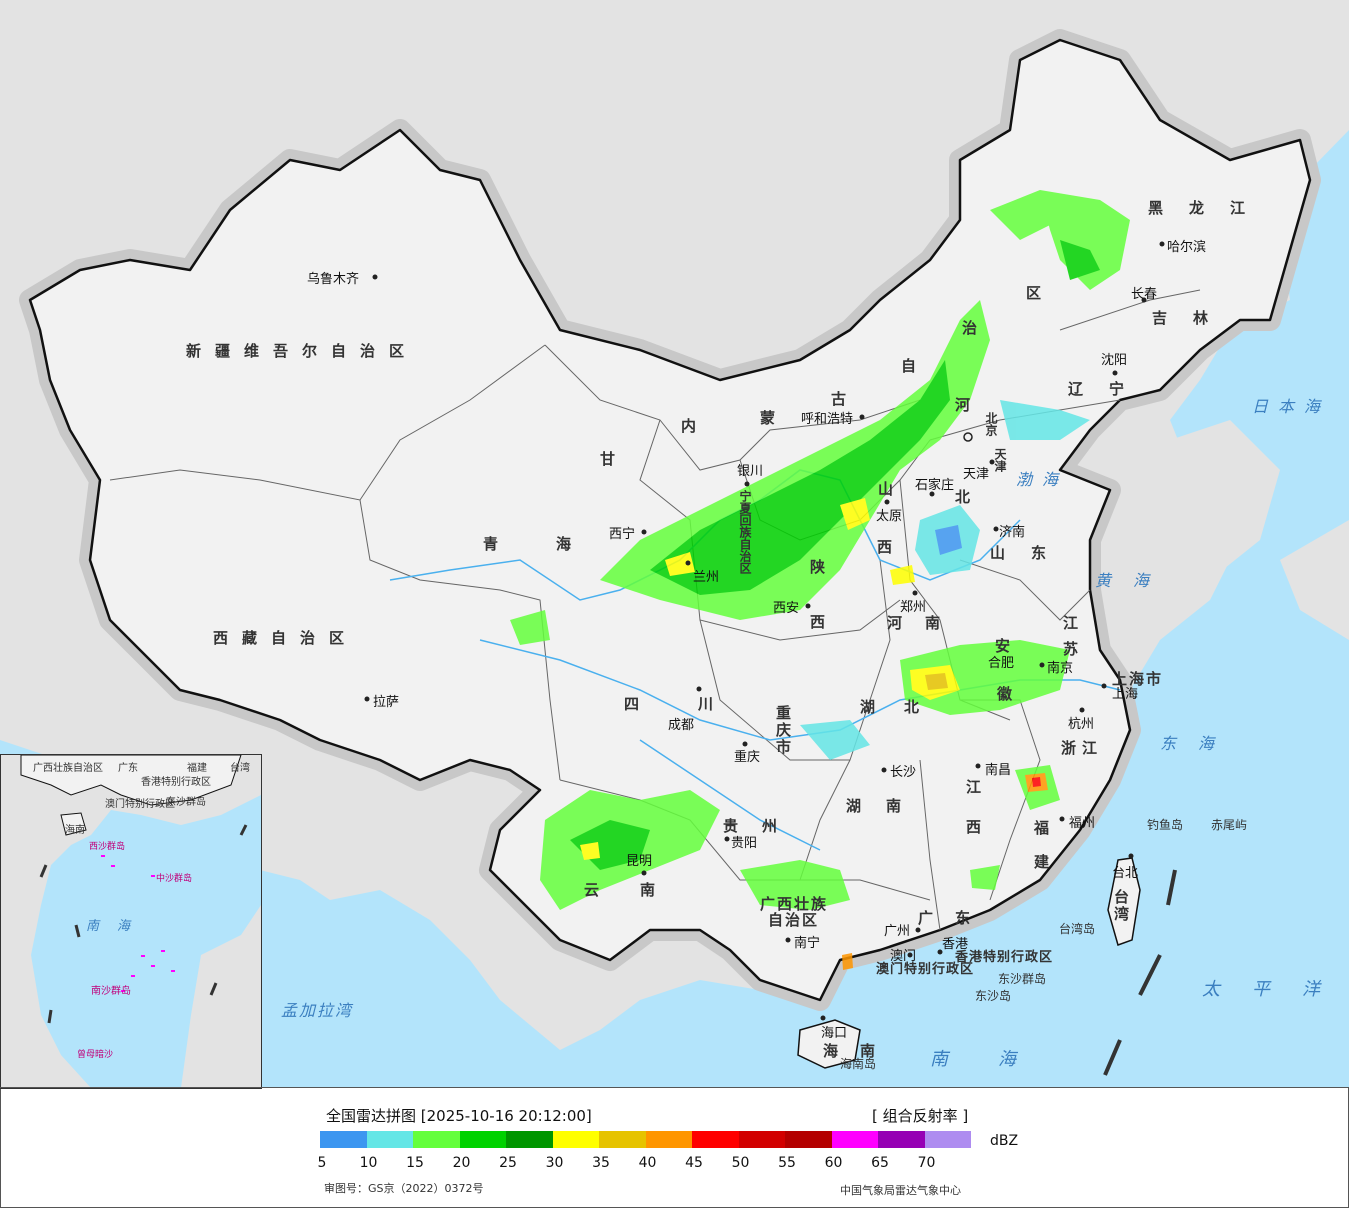  What do you see at coordinates (1060, 668) in the screenshot?
I see `city-nanjing: 南京` at bounding box center [1060, 668].